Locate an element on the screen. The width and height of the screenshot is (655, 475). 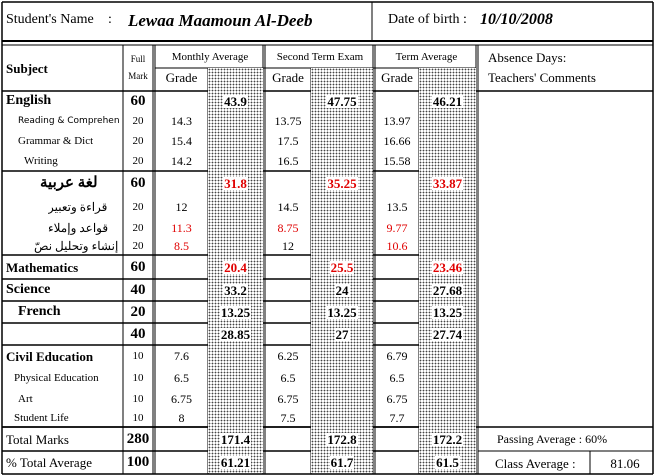
grade-cell: 13.5 is located at coordinates (397, 207).